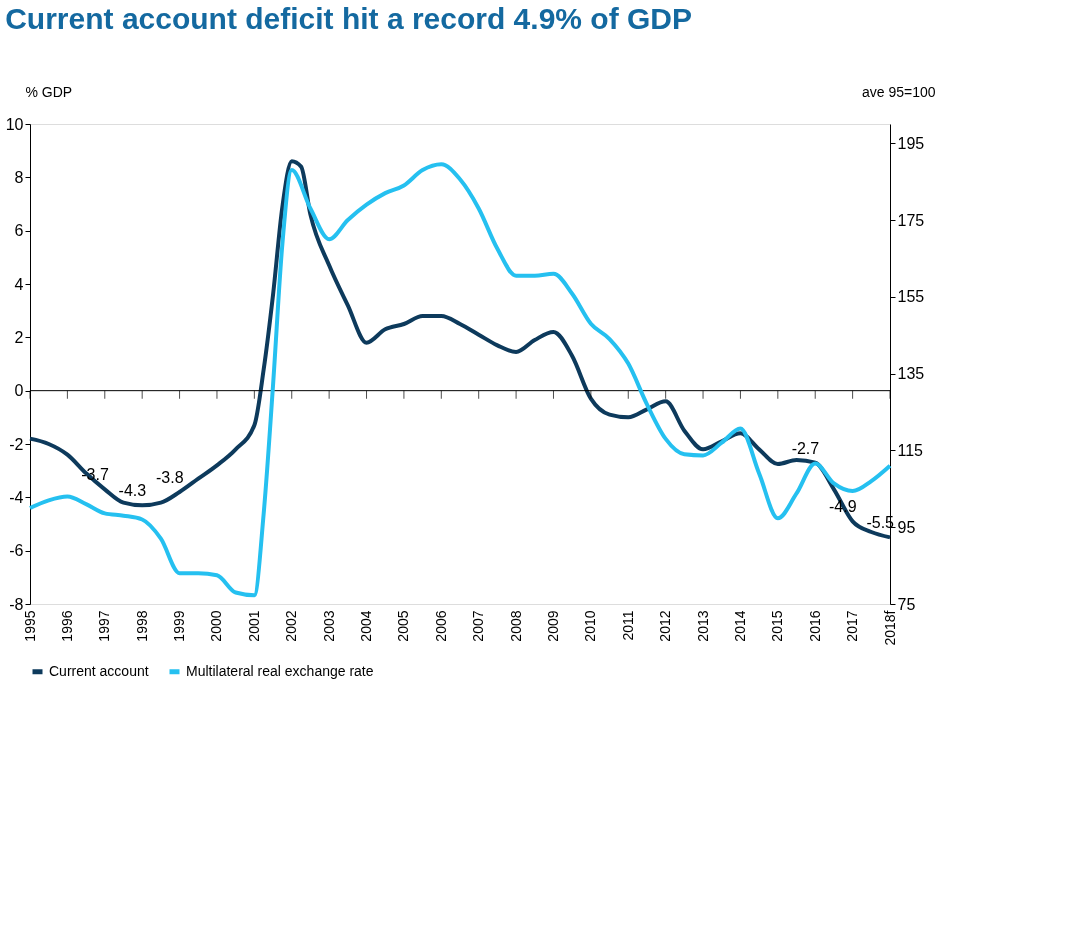  Describe the element at coordinates (16, 444) in the screenshot. I see `y-tick-label: -2` at that location.